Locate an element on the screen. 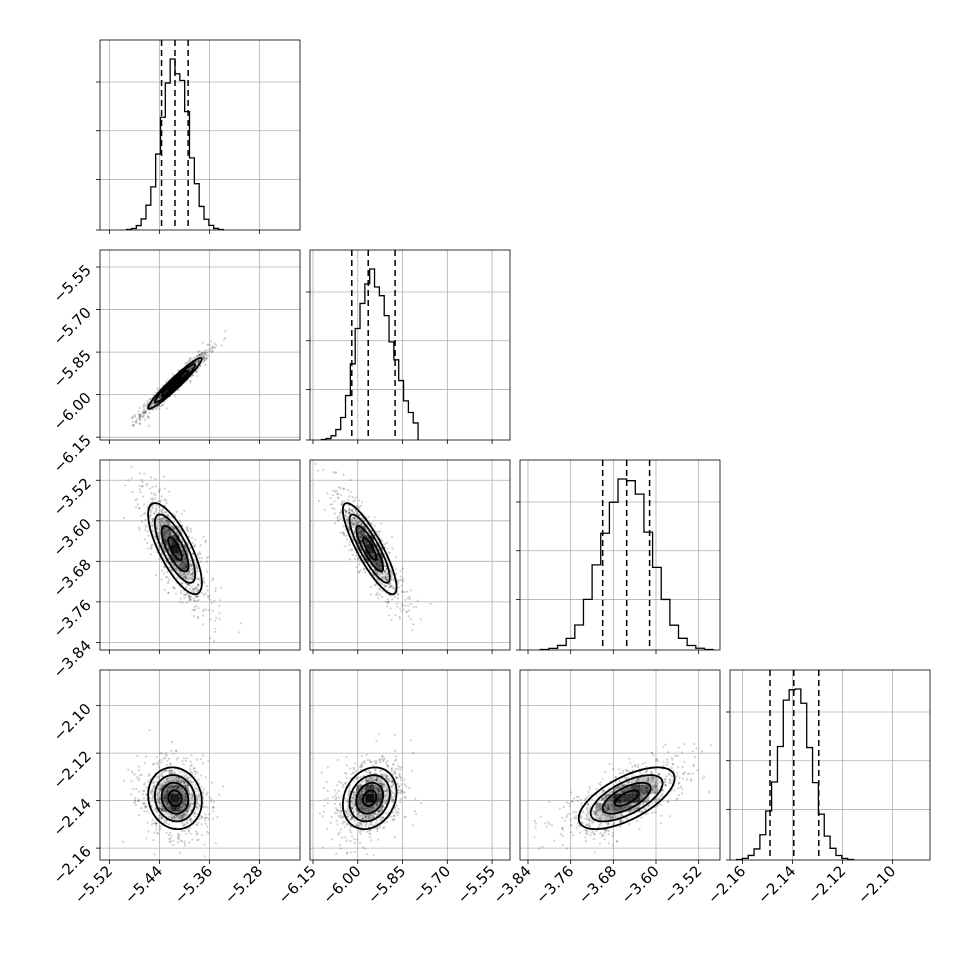 This screenshot has height=970, width=970. y-tick-label: −5.55 is located at coordinates (72, 283).